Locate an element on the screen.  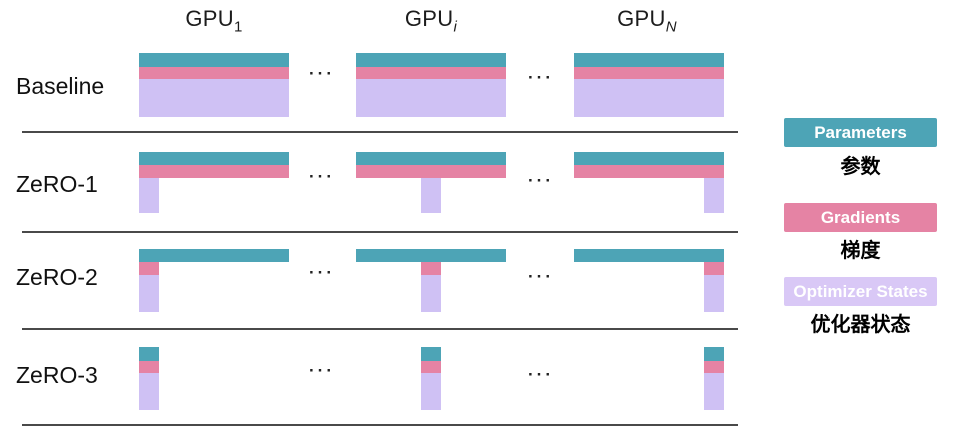
gpu-1-header: GPU1 is located at coordinates (214, 21).